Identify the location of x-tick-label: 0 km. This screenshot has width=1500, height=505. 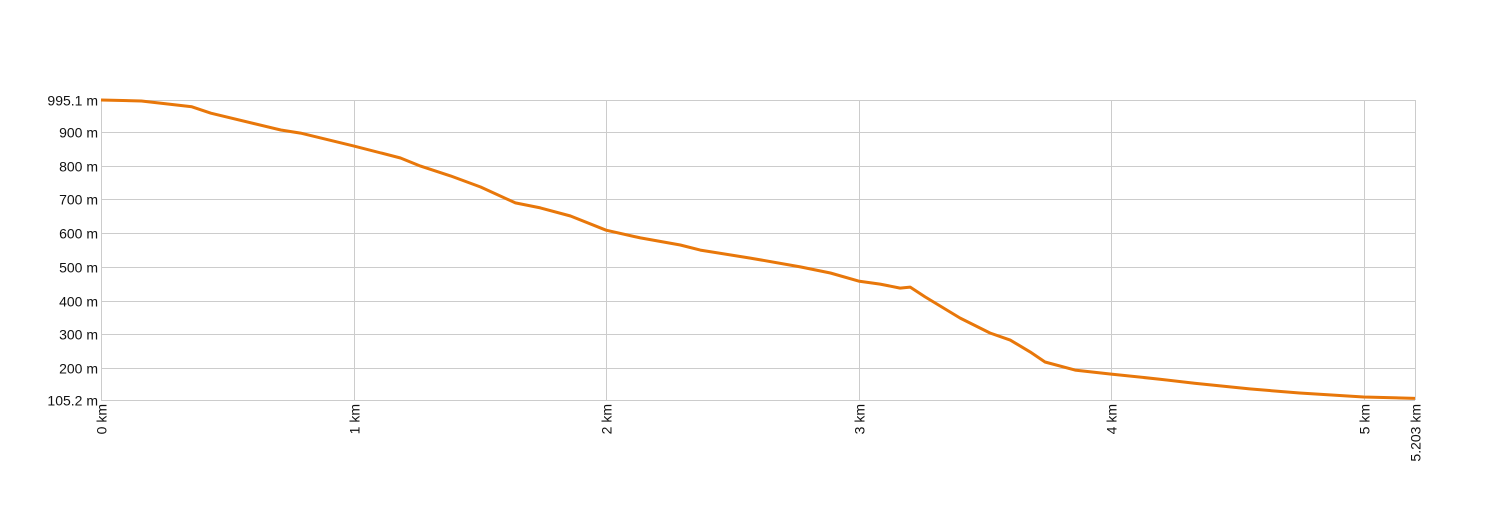
(102, 419).